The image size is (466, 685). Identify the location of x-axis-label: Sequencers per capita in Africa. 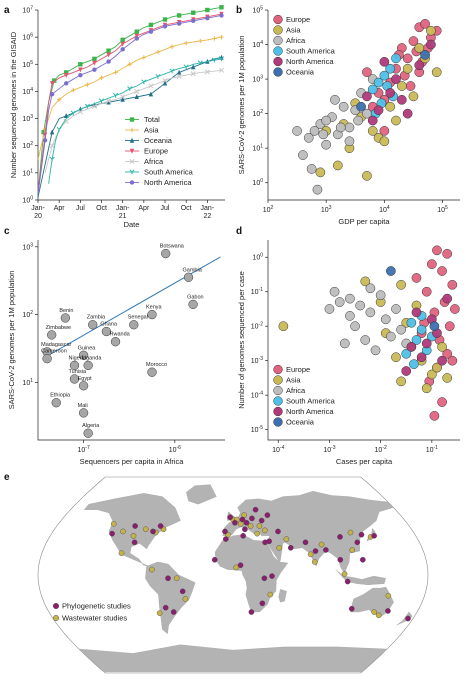
(132, 461).